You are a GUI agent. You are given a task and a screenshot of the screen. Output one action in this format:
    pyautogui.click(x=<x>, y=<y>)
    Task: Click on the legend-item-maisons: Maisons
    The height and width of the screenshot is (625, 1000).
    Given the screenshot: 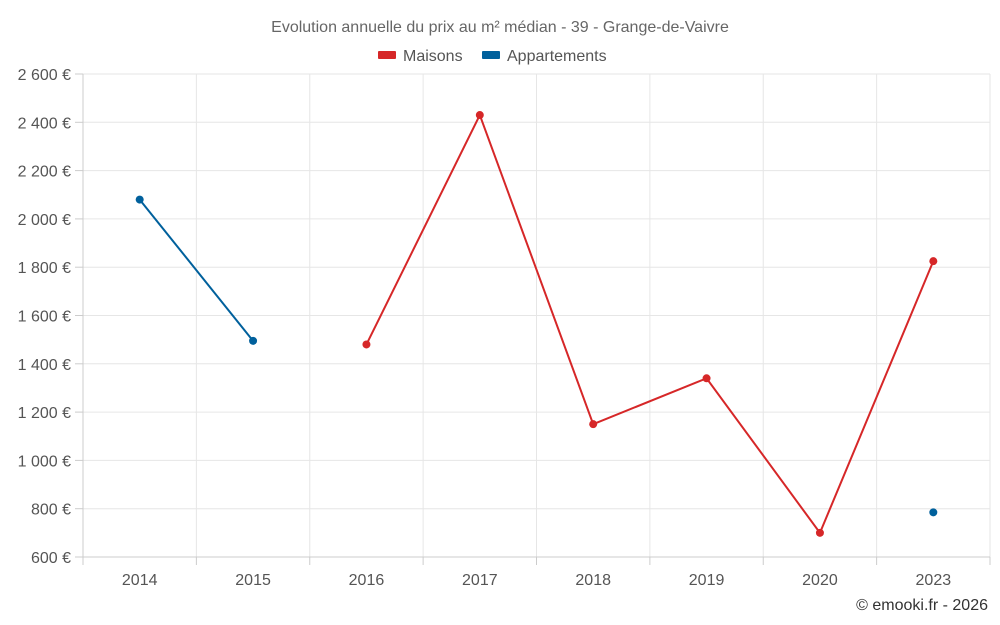 What is the action you would take?
    pyautogui.click(x=420, y=56)
    